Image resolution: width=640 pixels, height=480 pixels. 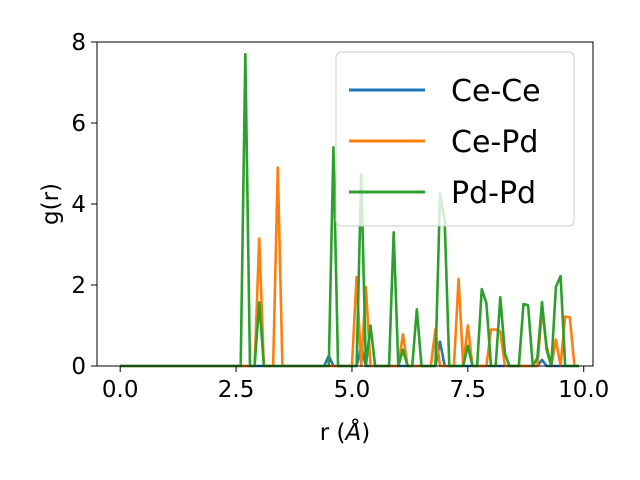 What do you see at coordinates (494, 142) in the screenshot?
I see `legend-label-ce-pd: Ce-Pd` at bounding box center [494, 142].